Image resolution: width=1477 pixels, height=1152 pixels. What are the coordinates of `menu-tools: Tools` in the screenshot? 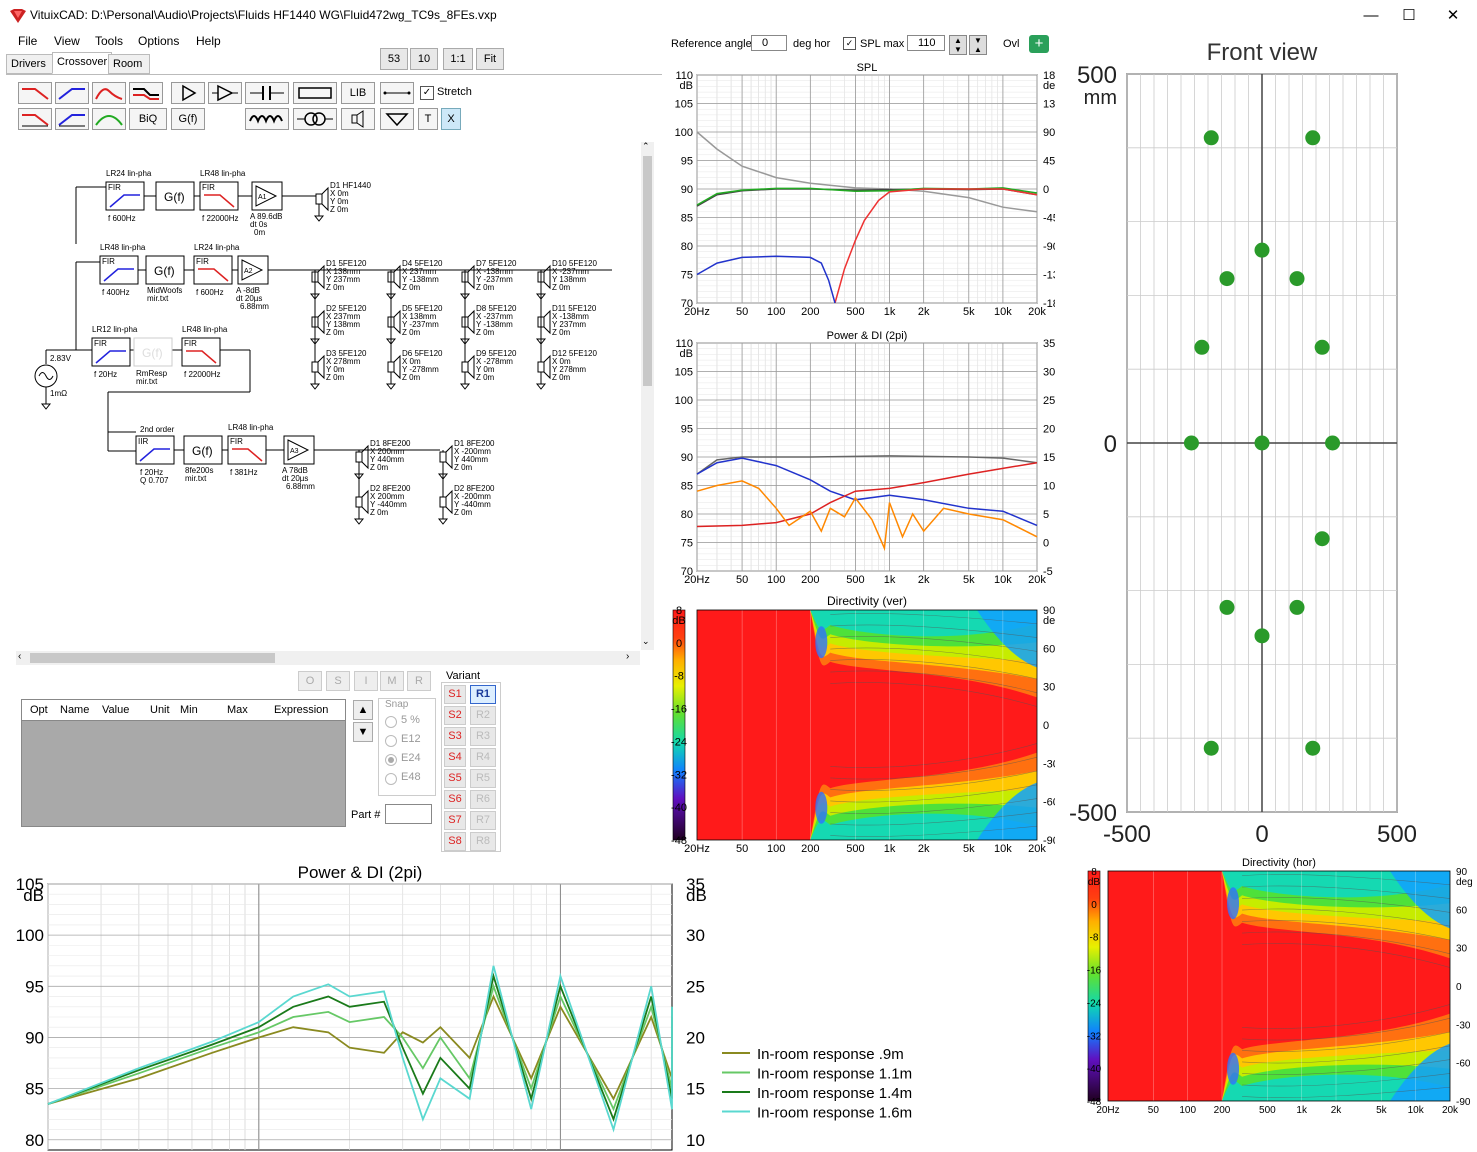 It's located at (109, 41).